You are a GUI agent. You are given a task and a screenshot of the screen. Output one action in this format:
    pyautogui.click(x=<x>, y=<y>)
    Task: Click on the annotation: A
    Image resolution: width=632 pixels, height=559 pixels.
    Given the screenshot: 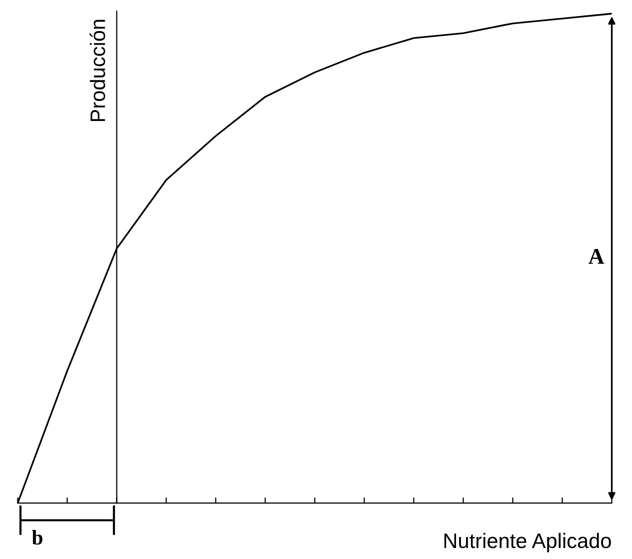 What is the action you would take?
    pyautogui.click(x=596, y=256)
    